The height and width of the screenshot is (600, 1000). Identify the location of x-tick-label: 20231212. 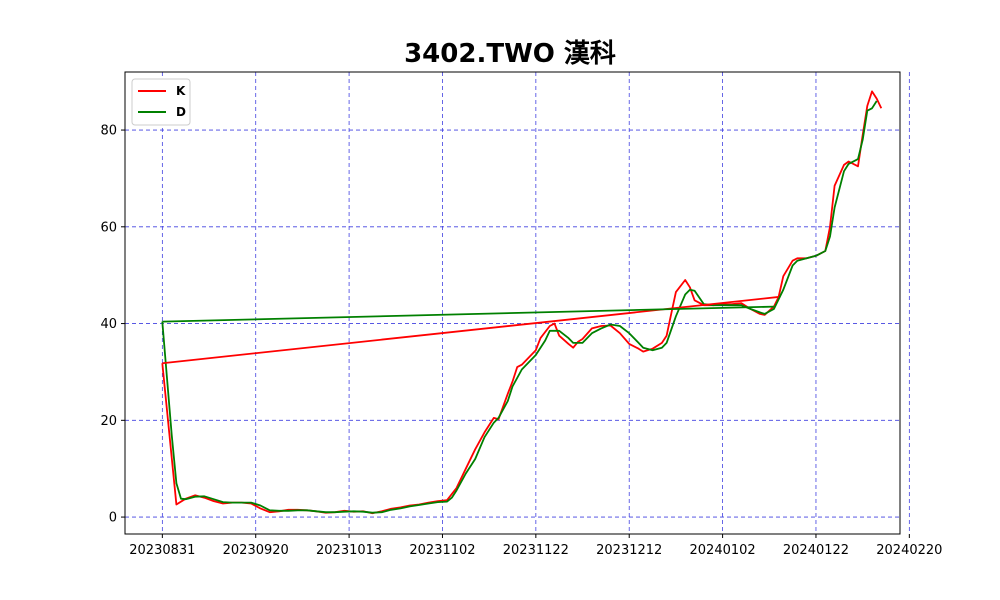
(629, 550).